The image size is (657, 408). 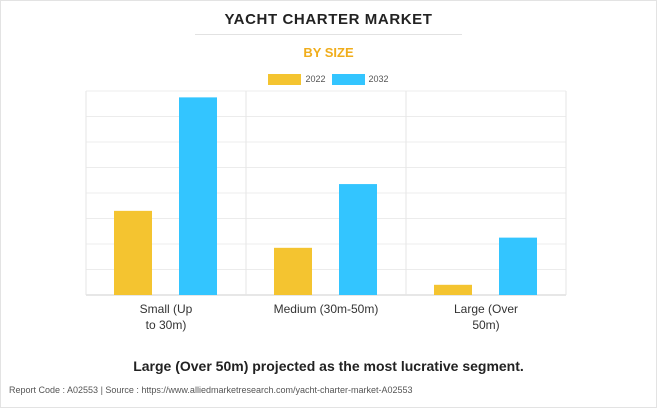 What do you see at coordinates (328, 52) in the screenshot?
I see `chart-subtitle: BY SIZE` at bounding box center [328, 52].